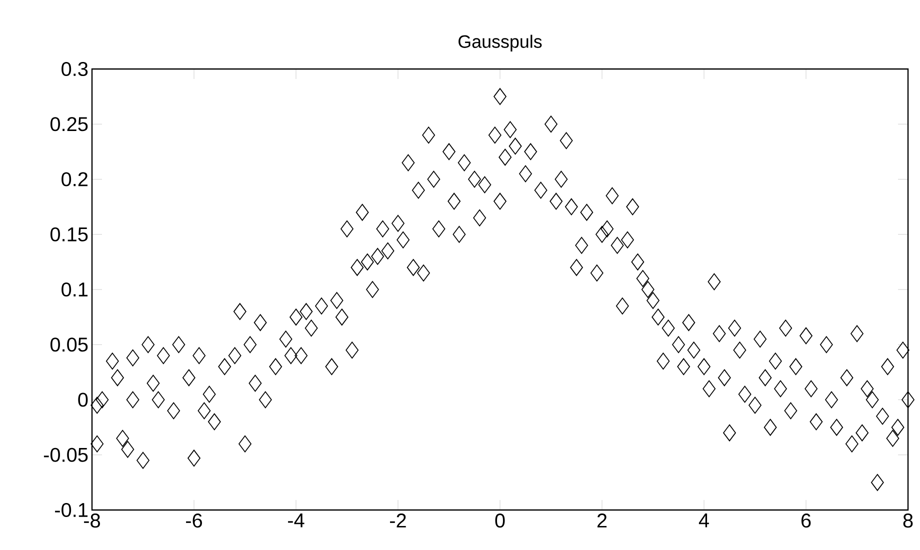 This screenshot has height=550, width=920. I want to click on y-tick-label: 0.3, so click(75, 69).